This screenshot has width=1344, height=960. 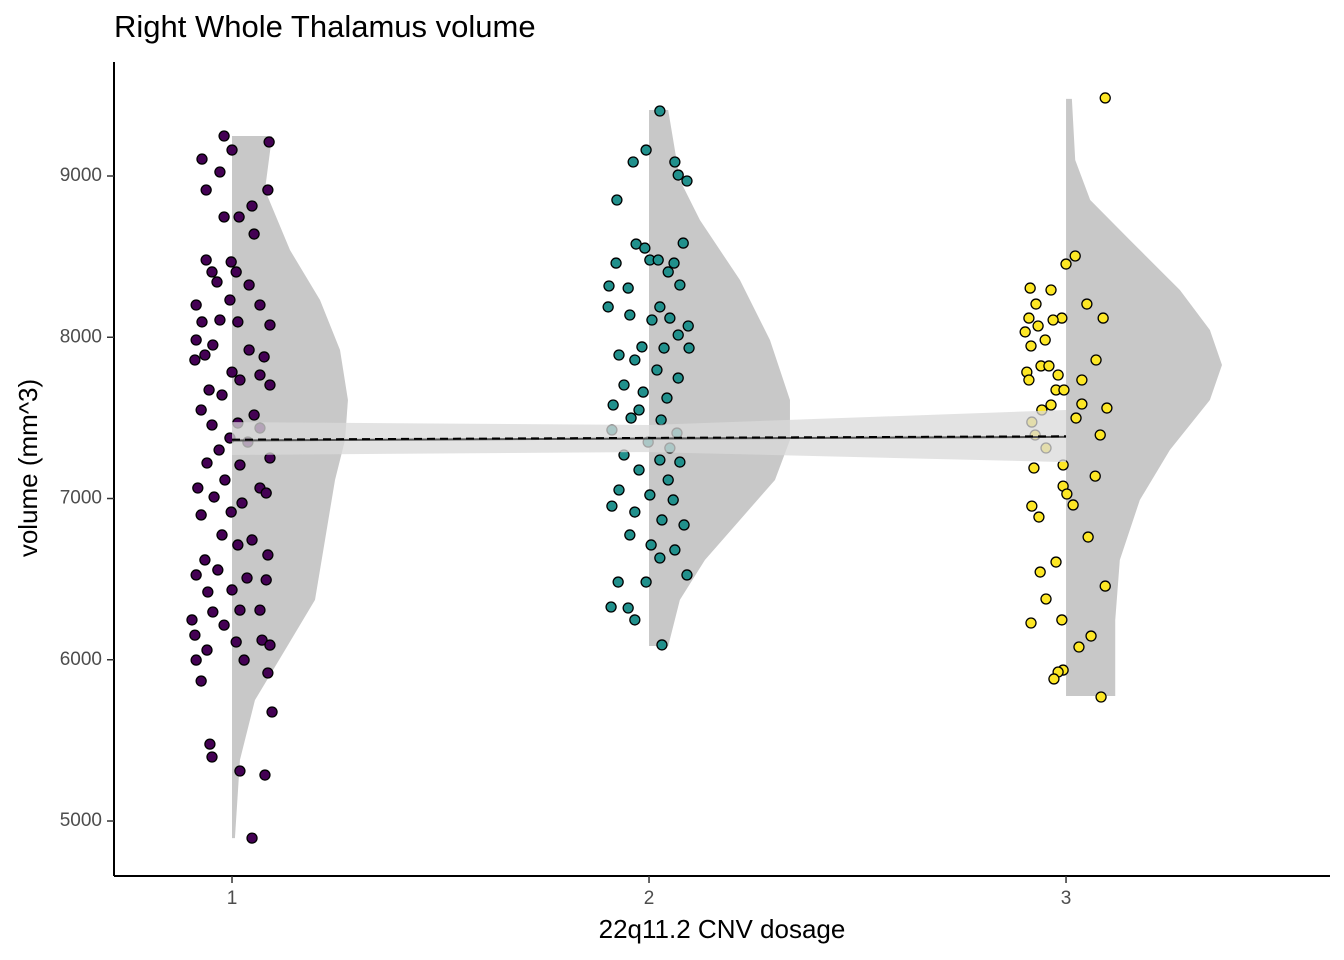 I want to click on x-tick-label: 2, so click(x=649, y=898).